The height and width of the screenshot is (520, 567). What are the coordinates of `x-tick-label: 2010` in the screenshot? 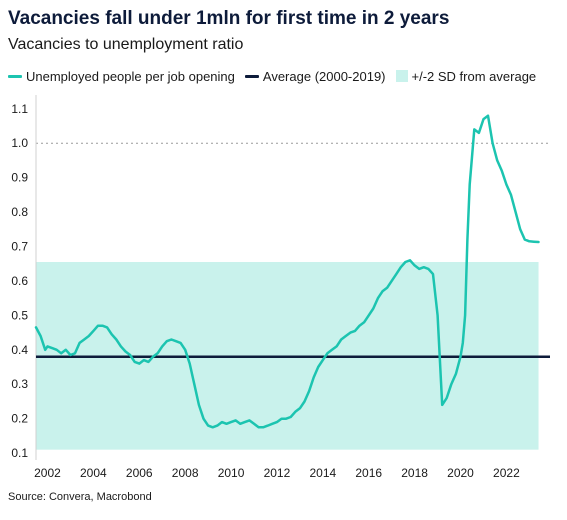 It's located at (231, 473).